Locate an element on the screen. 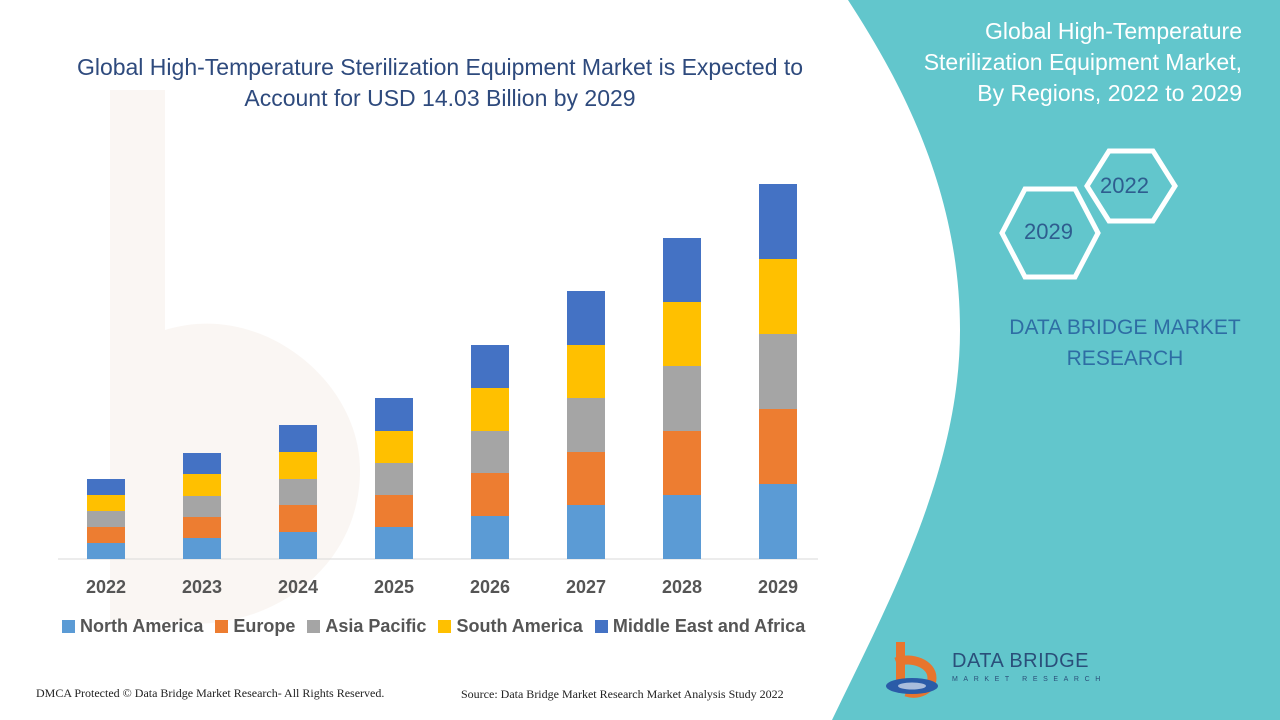  legend-item-europe: Europe is located at coordinates (255, 626).